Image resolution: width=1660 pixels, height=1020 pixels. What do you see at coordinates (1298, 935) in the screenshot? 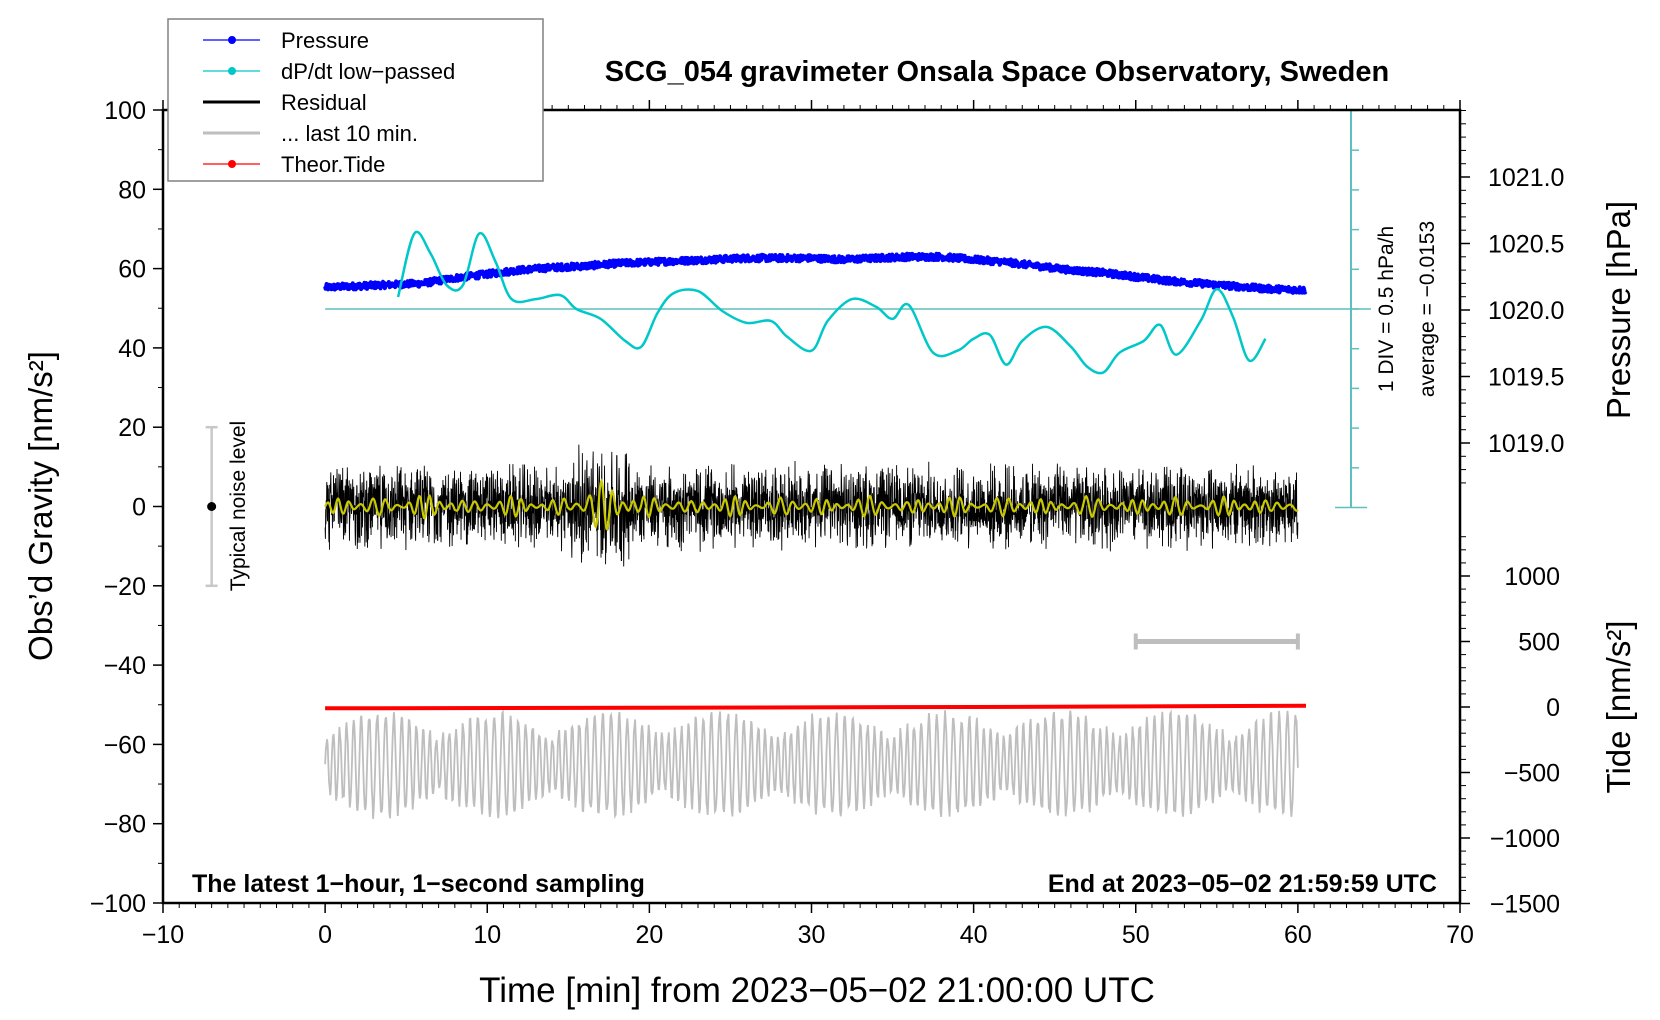
I see `x-tick-label: 60` at bounding box center [1298, 935].